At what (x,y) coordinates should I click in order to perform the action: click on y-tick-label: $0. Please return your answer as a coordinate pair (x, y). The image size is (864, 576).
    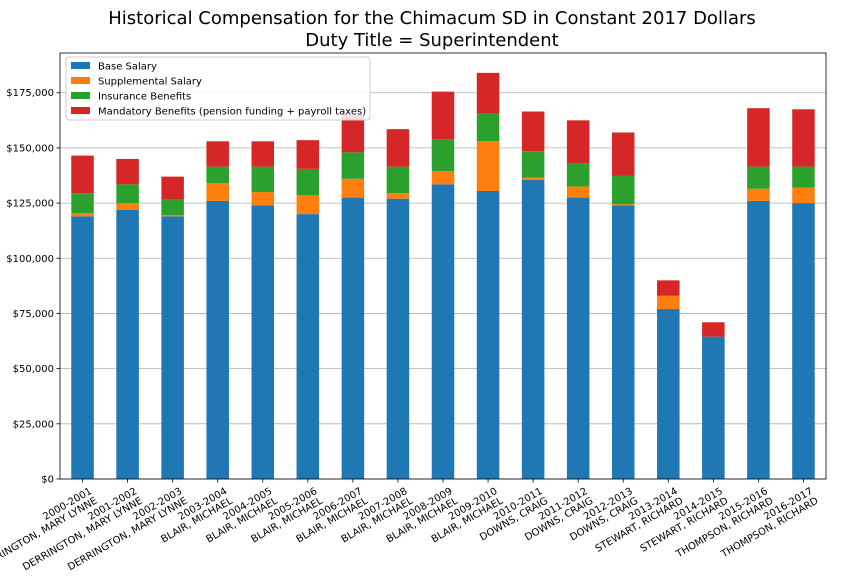
    Looking at the image, I should click on (47, 480).